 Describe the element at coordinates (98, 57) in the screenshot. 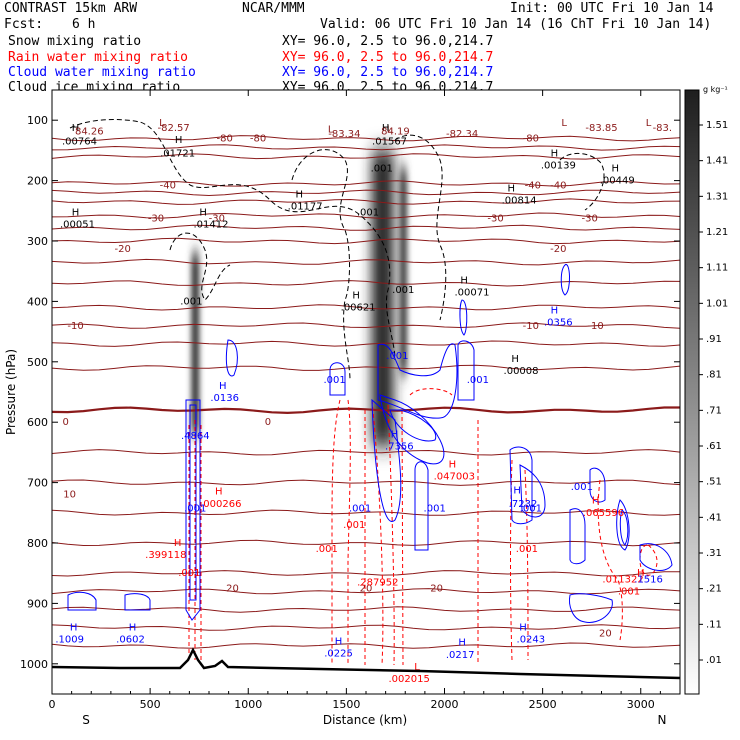

I see `field-name-rain: Rain water mixing ratio` at that location.